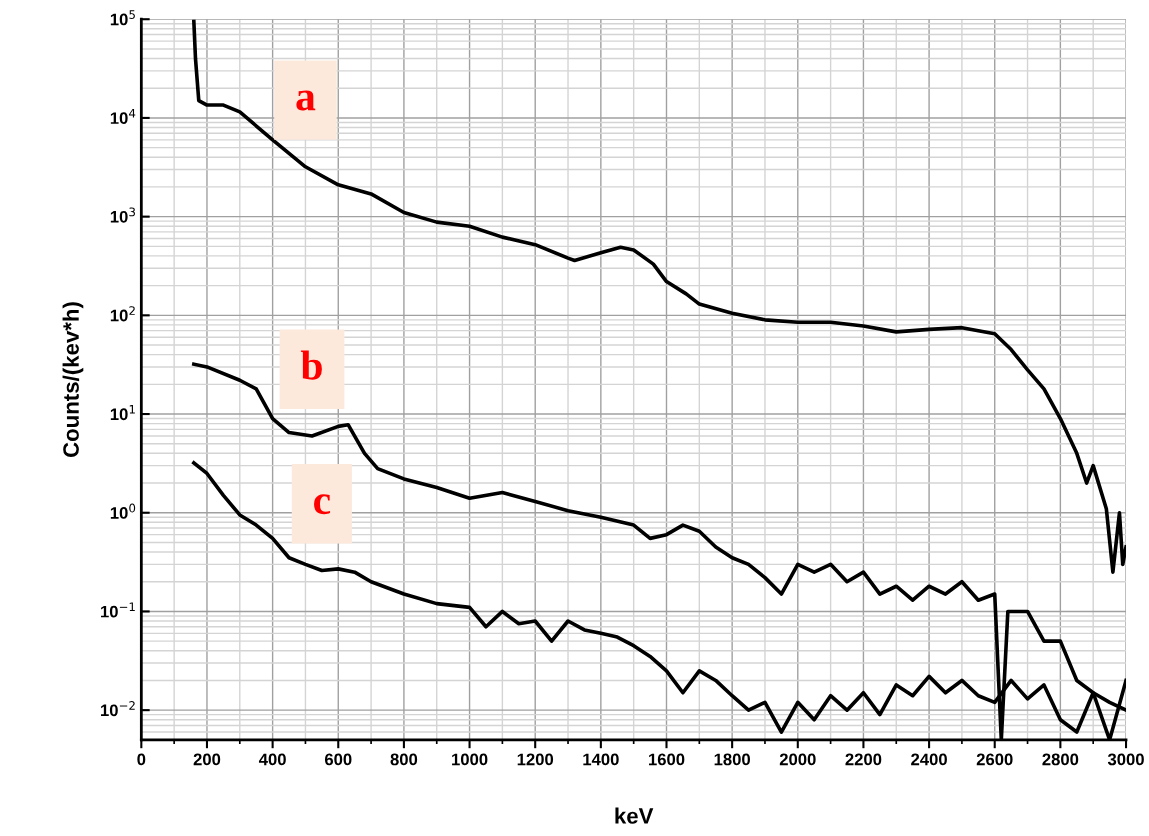 Image resolution: width=1149 pixels, height=836 pixels. Describe the element at coordinates (322, 504) in the screenshot. I see `series-label: c` at that location.